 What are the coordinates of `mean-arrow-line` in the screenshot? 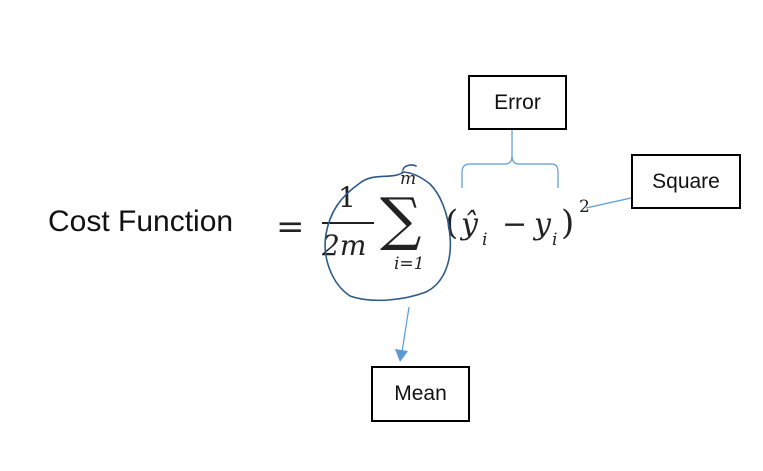 It's located at (405, 329).